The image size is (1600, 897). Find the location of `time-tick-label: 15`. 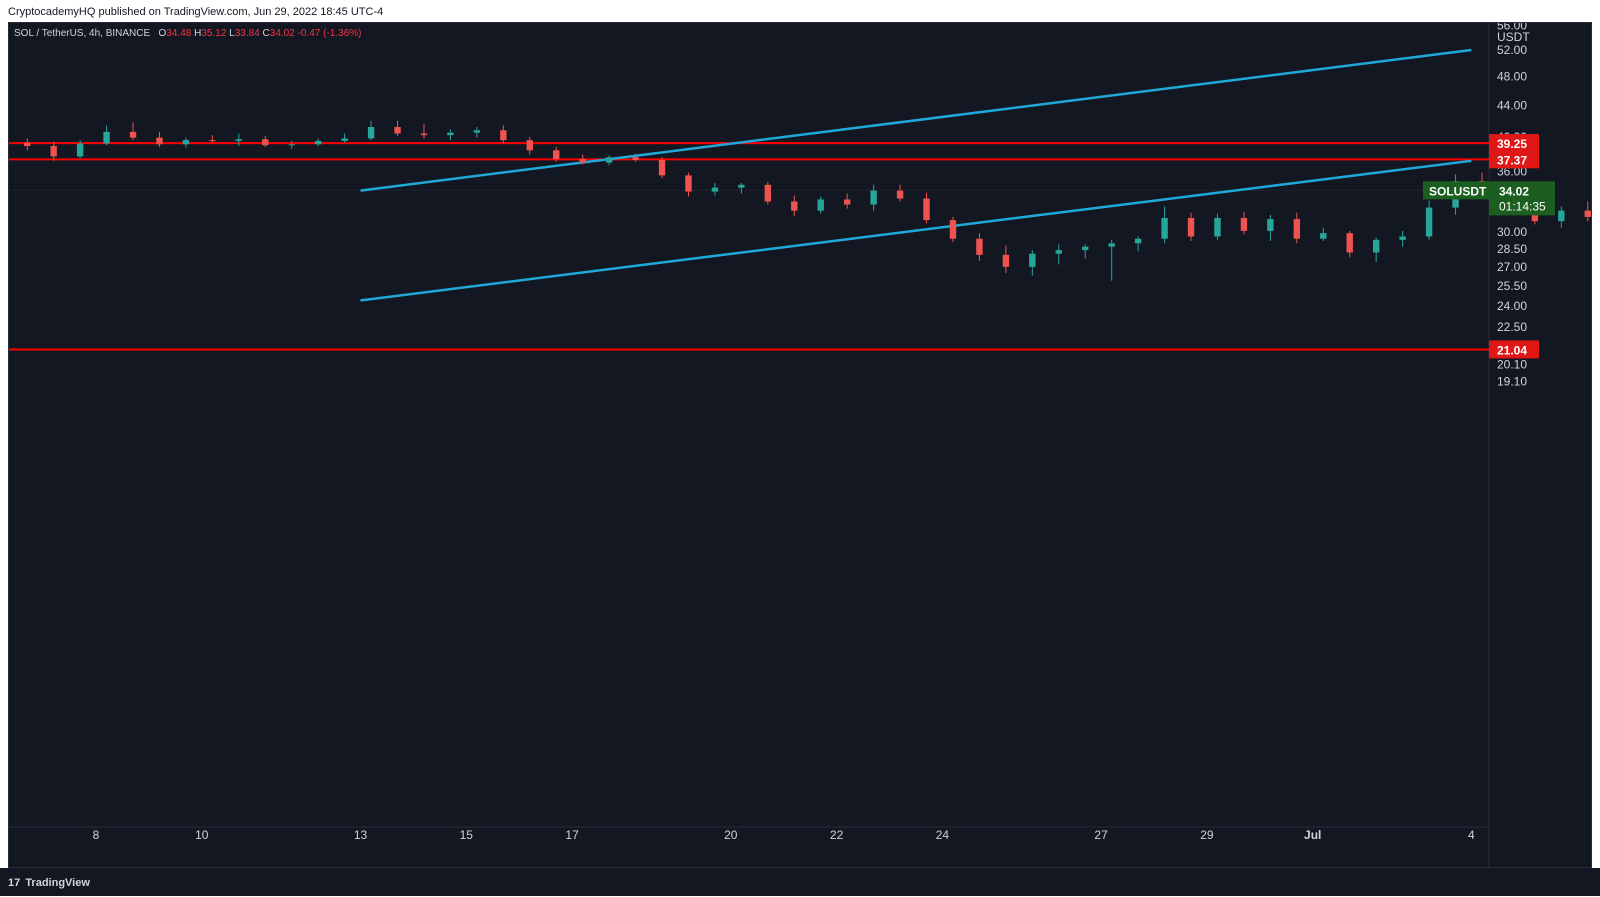

time-tick-label: 15 is located at coordinates (467, 835).